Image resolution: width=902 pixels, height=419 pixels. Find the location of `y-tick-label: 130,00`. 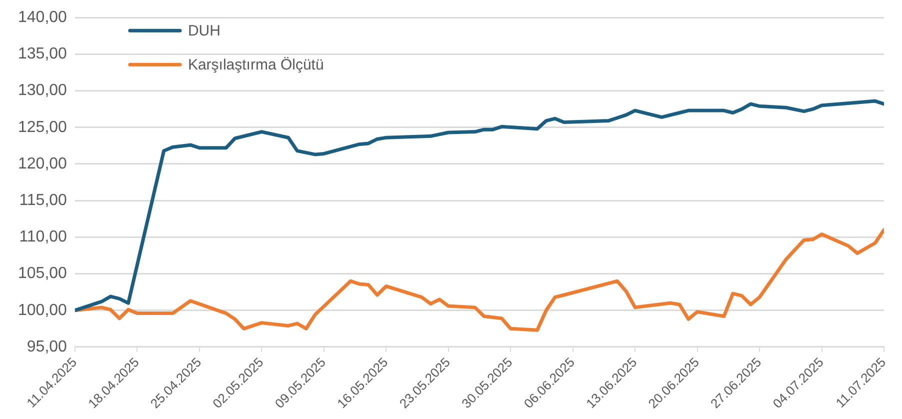

y-tick-label: 130,00 is located at coordinates (43, 91).